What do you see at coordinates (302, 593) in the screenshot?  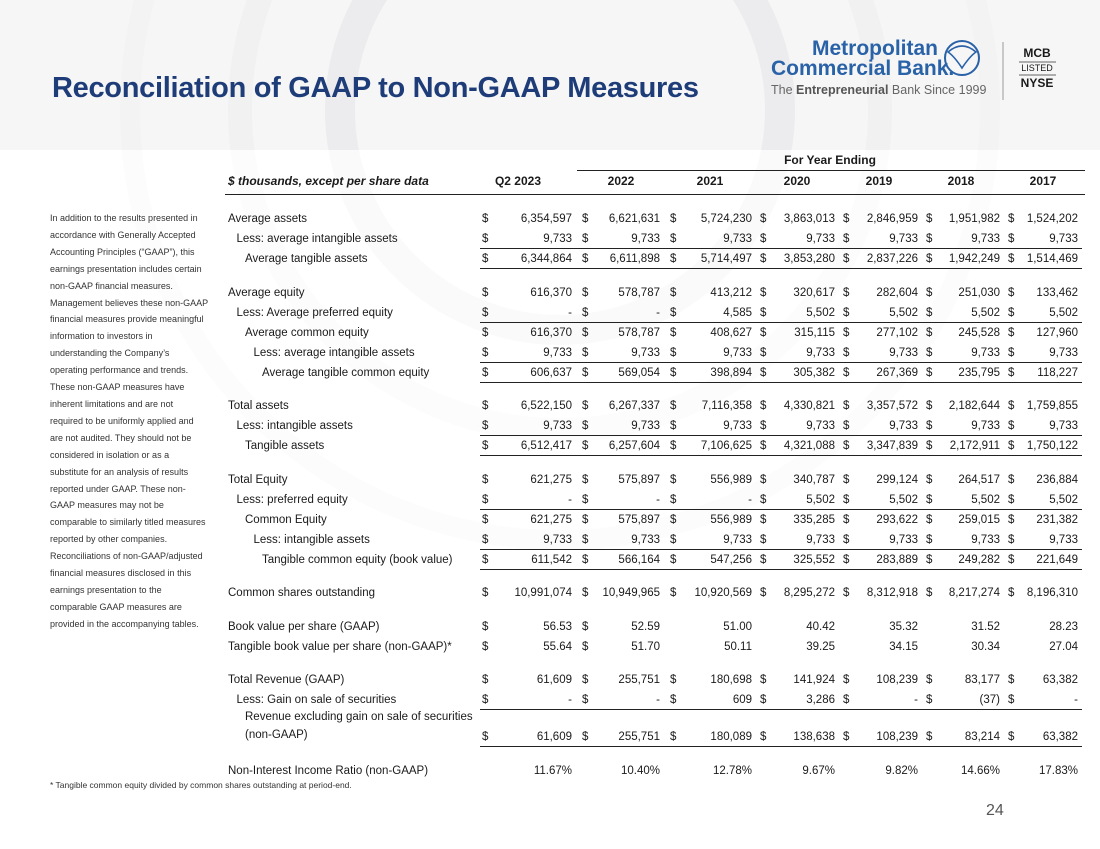 I see `row-label: Common shares outstanding` at bounding box center [302, 593].